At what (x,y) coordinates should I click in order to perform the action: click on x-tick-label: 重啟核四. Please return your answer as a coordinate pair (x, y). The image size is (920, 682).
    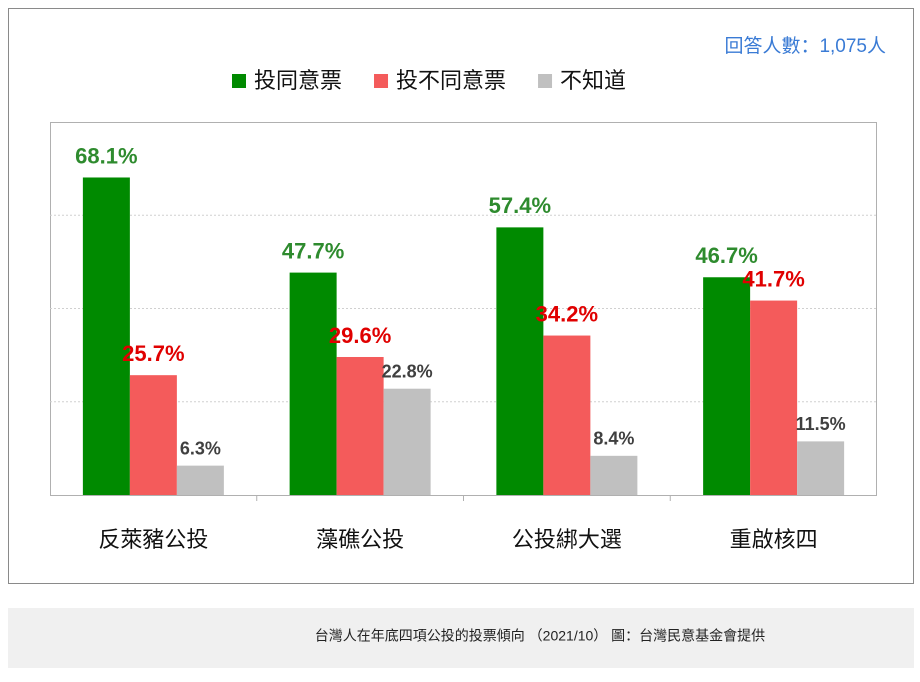
    Looking at the image, I should click on (774, 539).